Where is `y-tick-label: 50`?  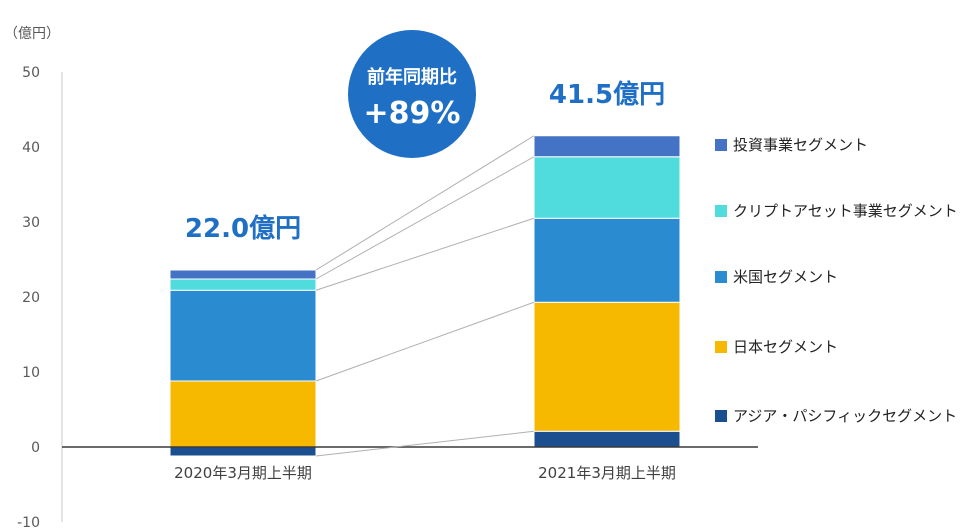 y-tick-label: 50 is located at coordinates (31, 73).